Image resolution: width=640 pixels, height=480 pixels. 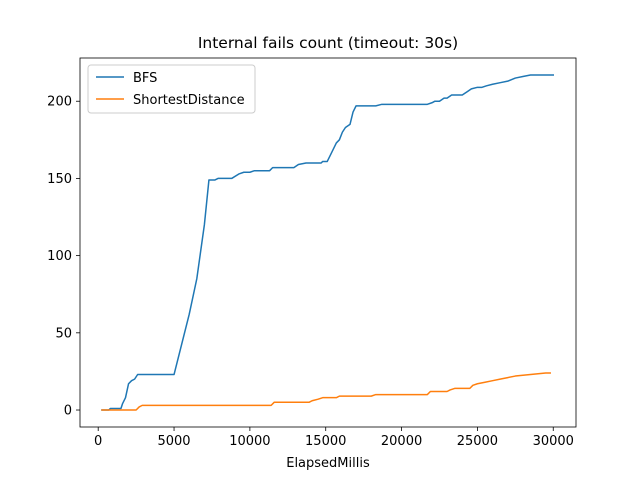 I want to click on y-tick-label: 50, so click(x=63, y=333).